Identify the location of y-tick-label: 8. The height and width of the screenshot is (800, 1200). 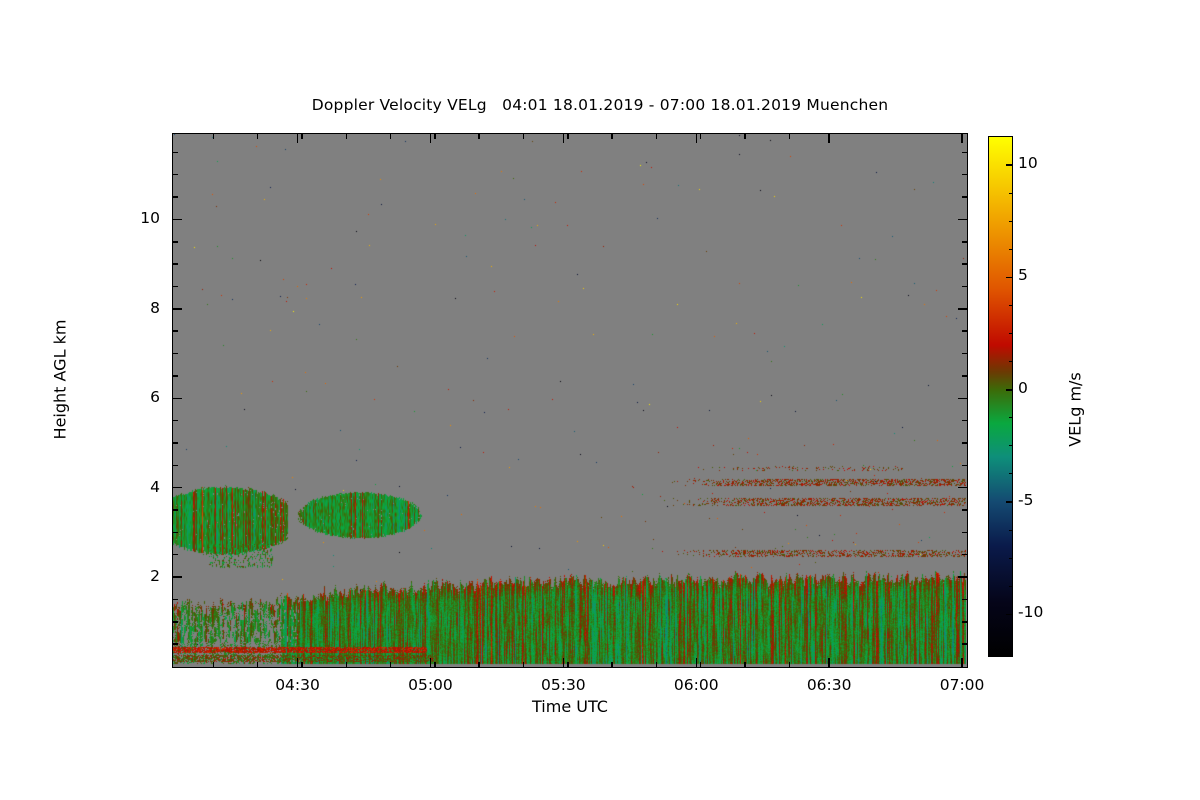
(155, 307).